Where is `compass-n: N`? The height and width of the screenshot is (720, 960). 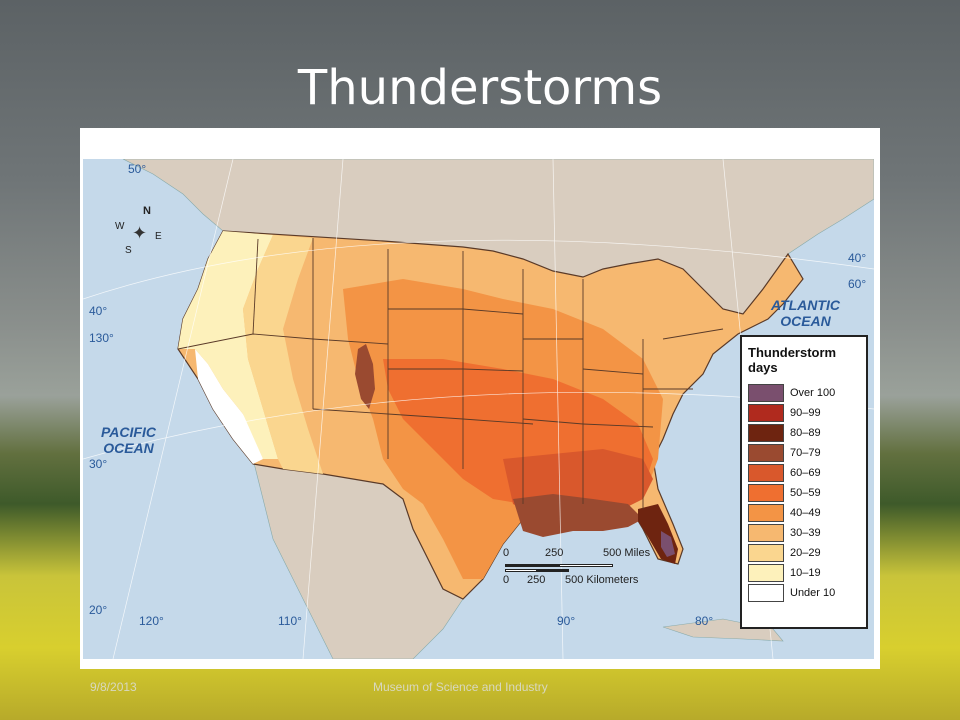
compass-n: N is located at coordinates (147, 211).